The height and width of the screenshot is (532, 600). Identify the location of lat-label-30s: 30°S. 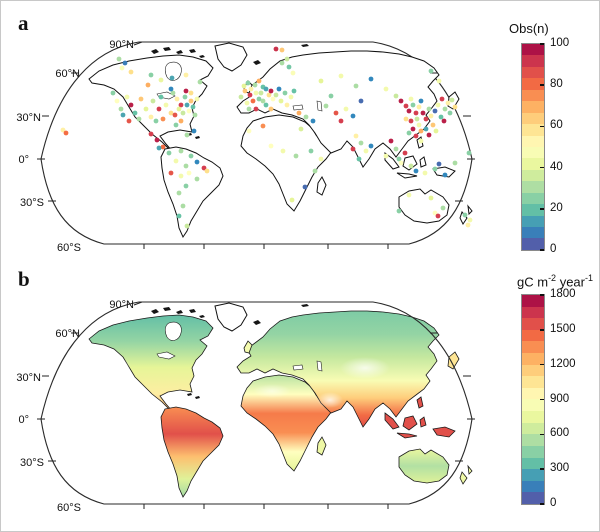
(32, 203).